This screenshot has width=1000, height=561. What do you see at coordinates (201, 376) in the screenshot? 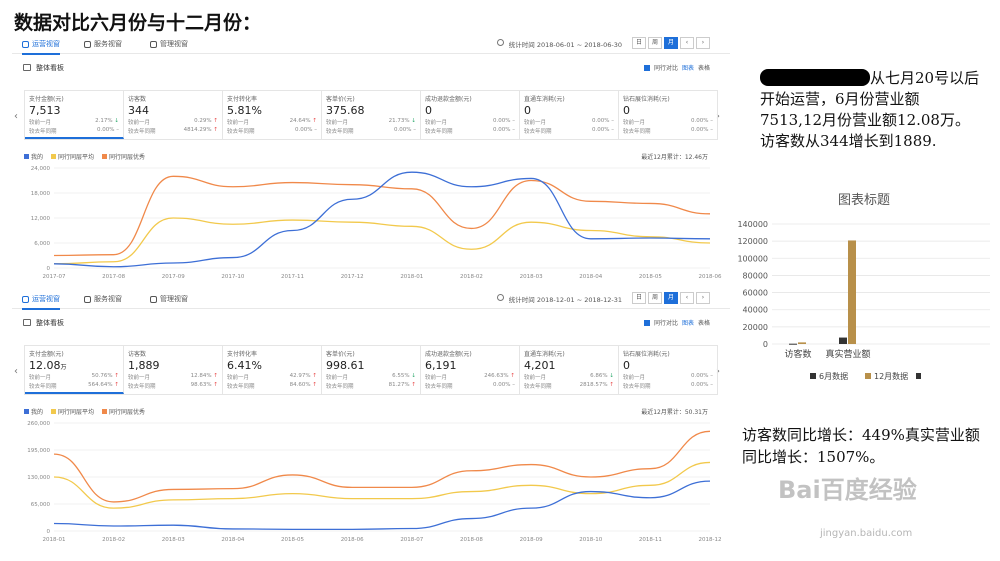
I see `compare-percent: 12.84%` at bounding box center [201, 376].